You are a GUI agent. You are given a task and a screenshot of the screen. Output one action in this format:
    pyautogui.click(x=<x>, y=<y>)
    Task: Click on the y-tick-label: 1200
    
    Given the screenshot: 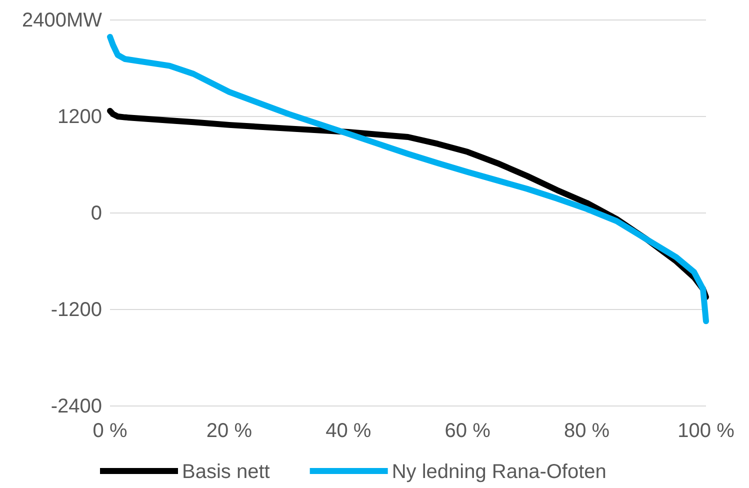 What is the action you would take?
    pyautogui.click(x=80, y=117)
    